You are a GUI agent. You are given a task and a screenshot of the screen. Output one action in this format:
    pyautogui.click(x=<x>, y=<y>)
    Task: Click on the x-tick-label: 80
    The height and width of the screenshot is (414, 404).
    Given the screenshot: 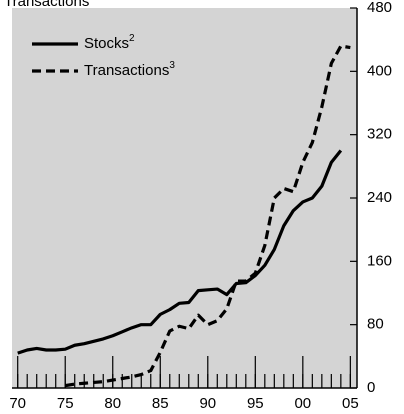 What is the action you would take?
    pyautogui.click(x=112, y=403)
    